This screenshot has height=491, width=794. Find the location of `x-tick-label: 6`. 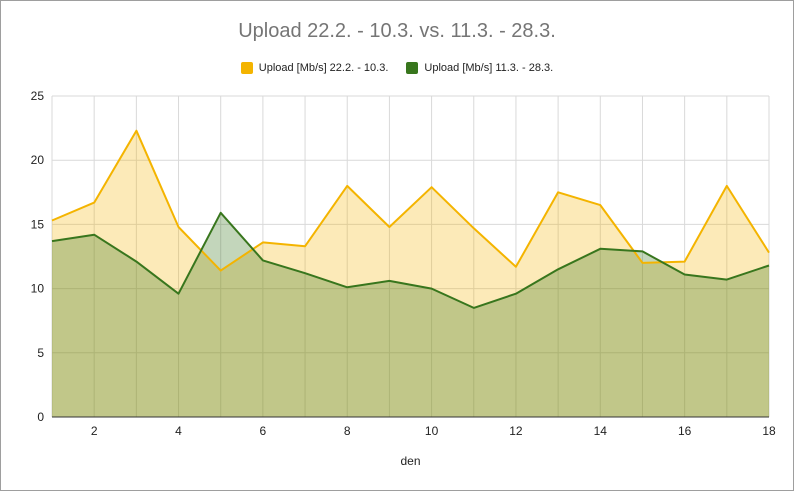

x-tick-label: 6 is located at coordinates (263, 431).